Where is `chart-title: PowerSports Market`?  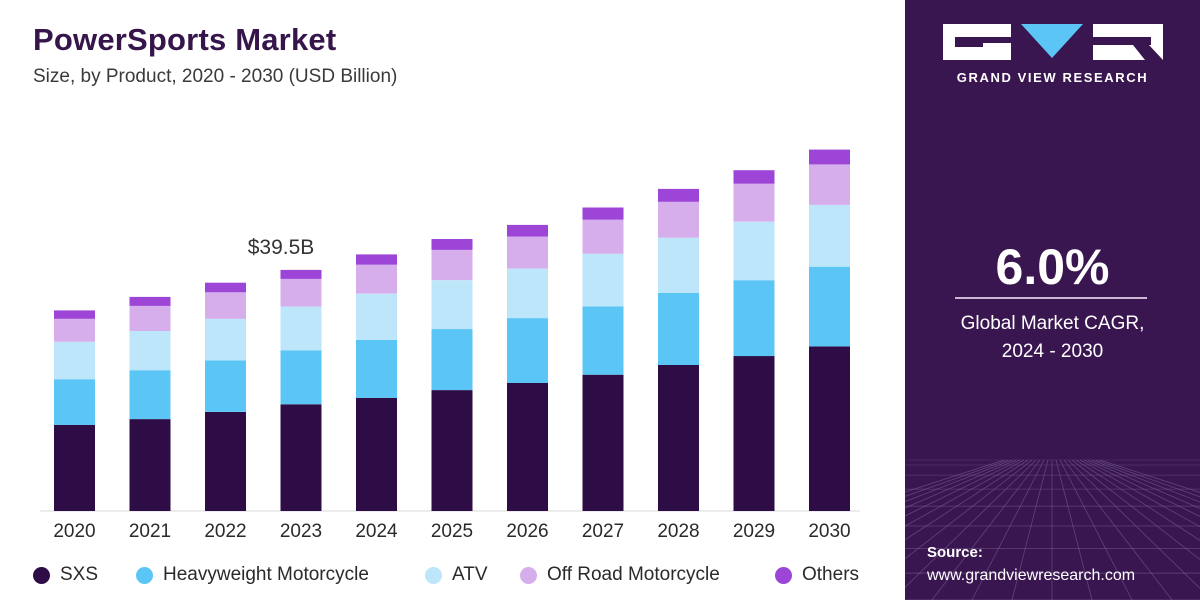 chart-title: PowerSports Market is located at coordinates (185, 39).